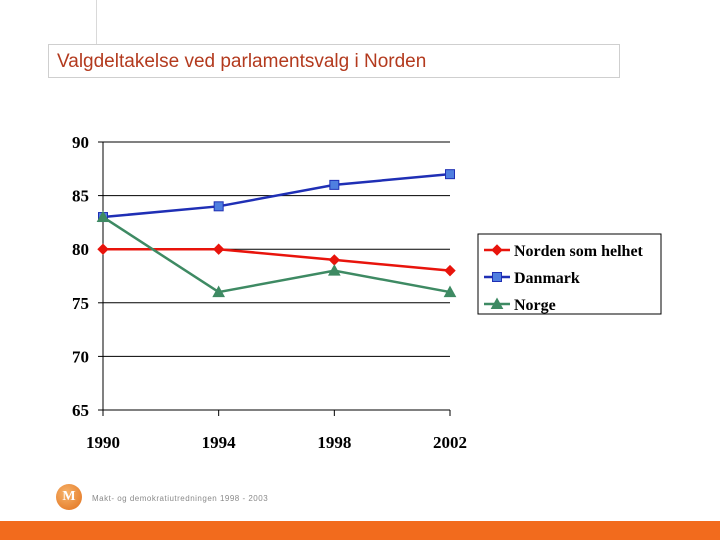 The width and height of the screenshot is (720, 540). What do you see at coordinates (80, 142) in the screenshot?
I see `y-tick-label: 90` at bounding box center [80, 142].